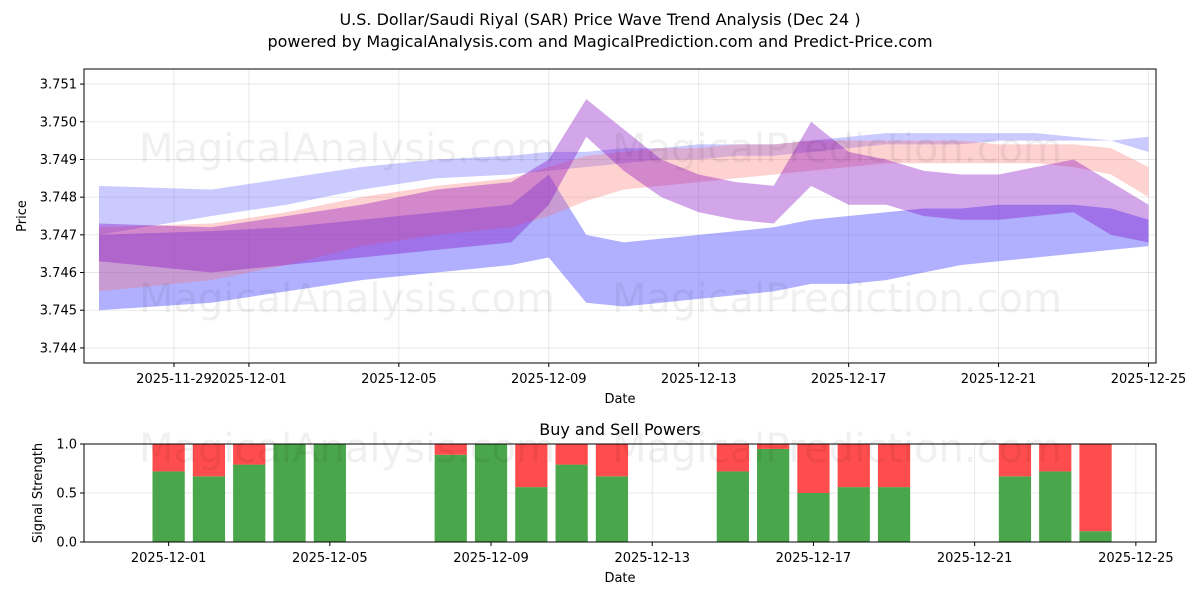 The image size is (1200, 604). I want to click on power-x-tick-label: 2025-12-25, so click(1136, 558).